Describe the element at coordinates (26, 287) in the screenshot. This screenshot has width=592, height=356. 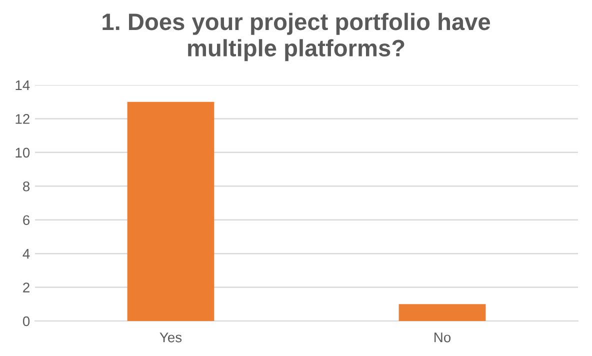
I see `y-tick-label: 2` at that location.